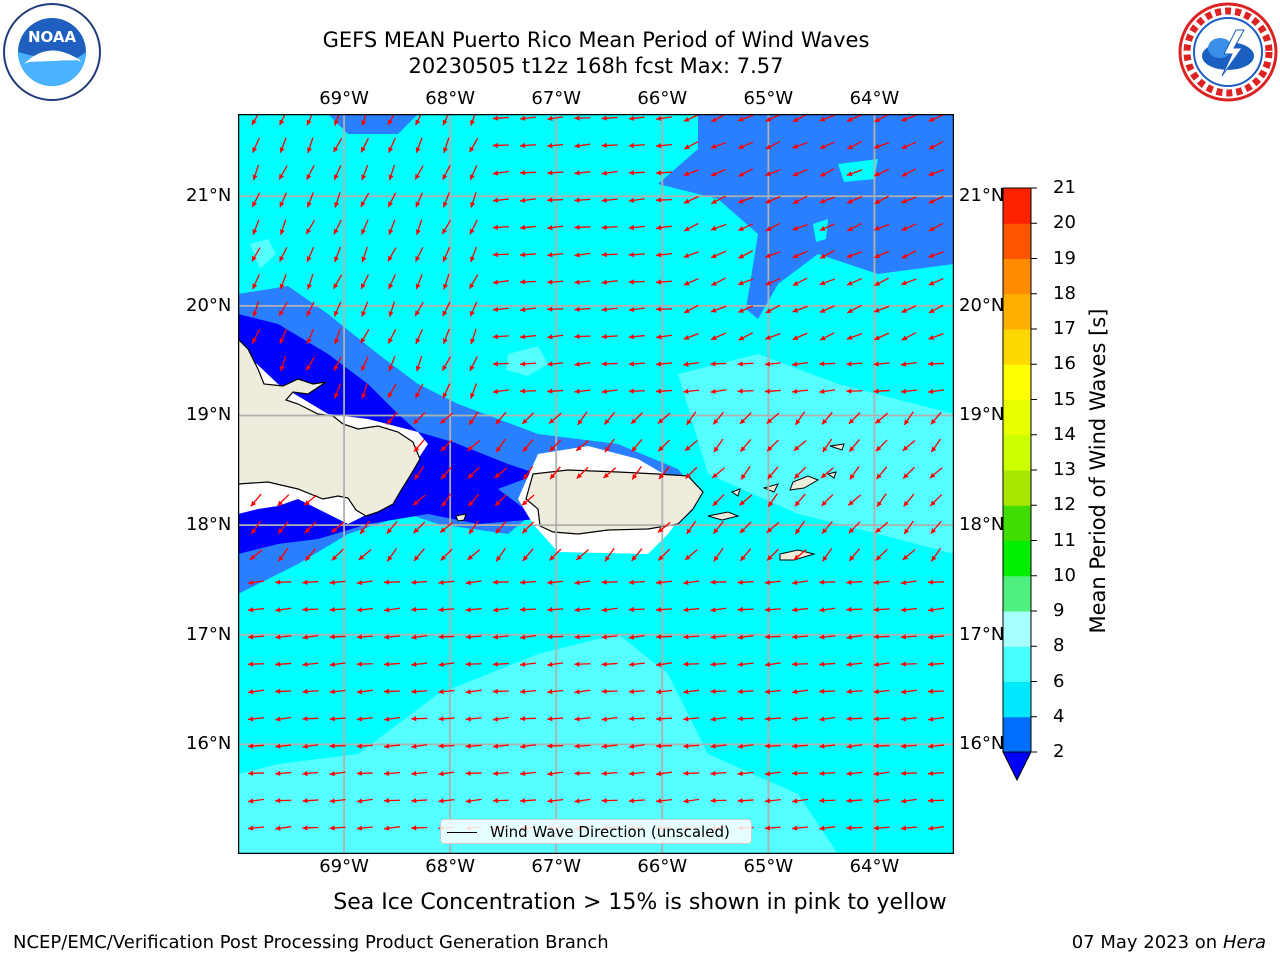 The image size is (1280, 960). Describe the element at coordinates (1059, 646) in the screenshot. I see `colorbar-tick-label: 8` at that location.